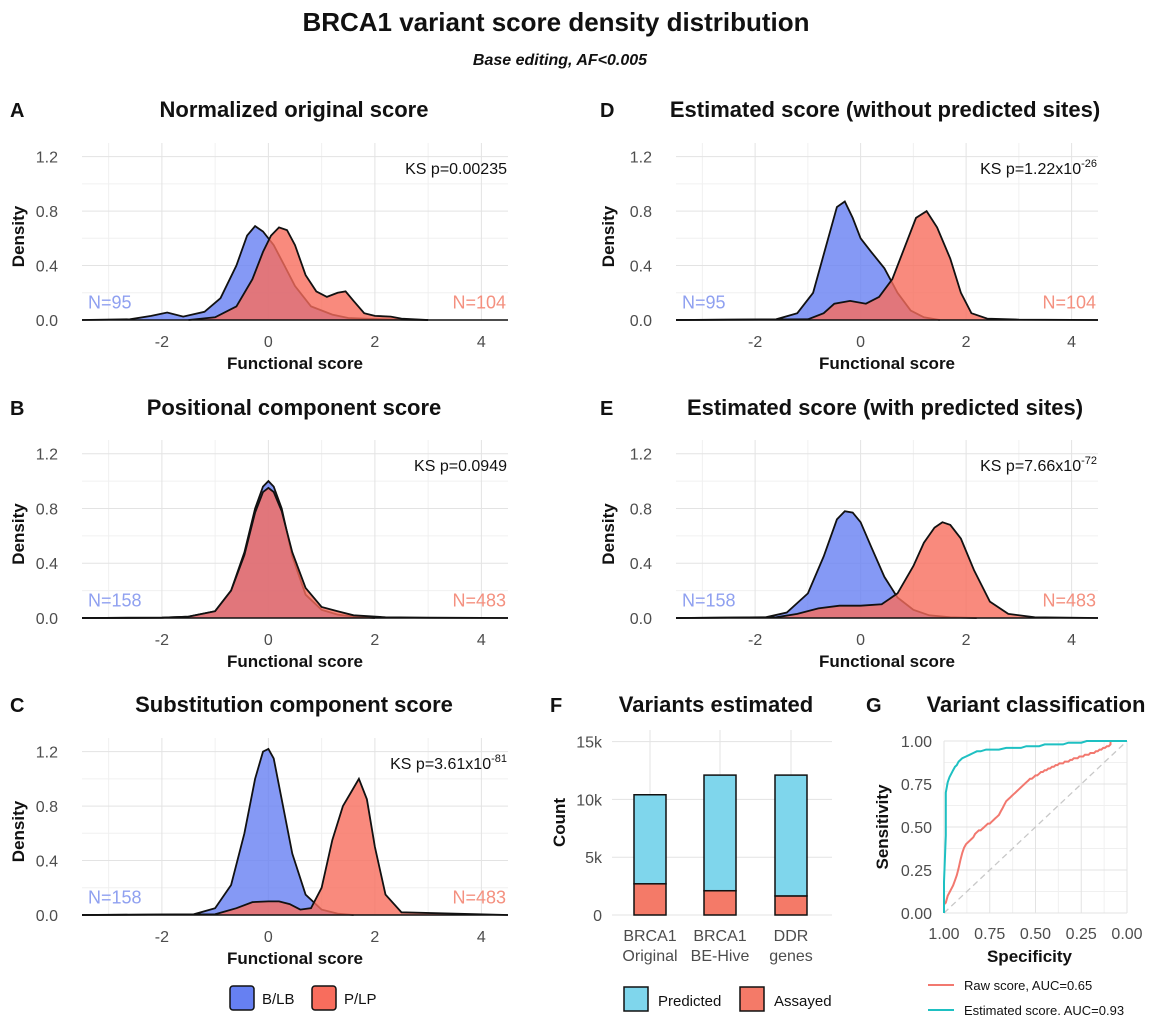 This screenshot has height=1018, width=1157. I want to click on roc-curve-raw, so click(1035, 826).